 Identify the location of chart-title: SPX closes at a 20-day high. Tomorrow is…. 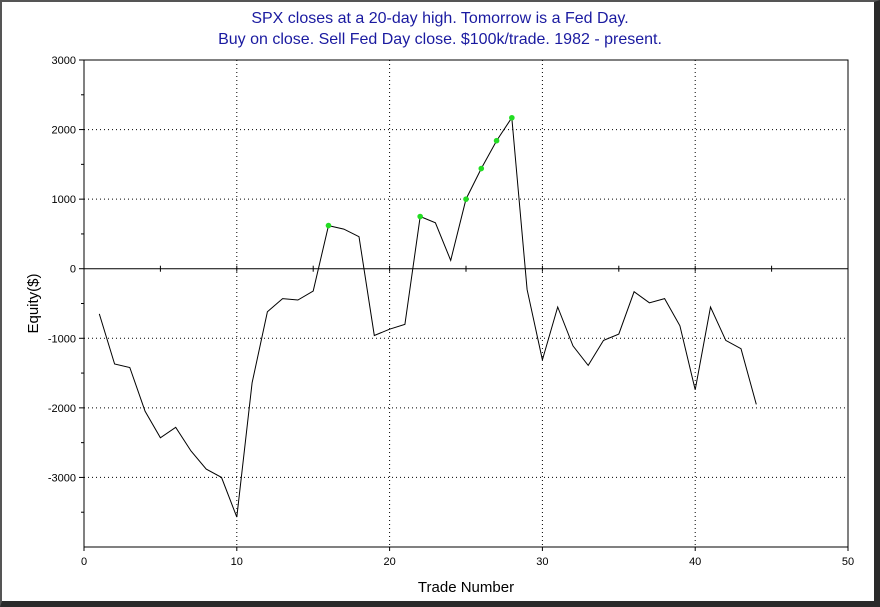
(440, 18).